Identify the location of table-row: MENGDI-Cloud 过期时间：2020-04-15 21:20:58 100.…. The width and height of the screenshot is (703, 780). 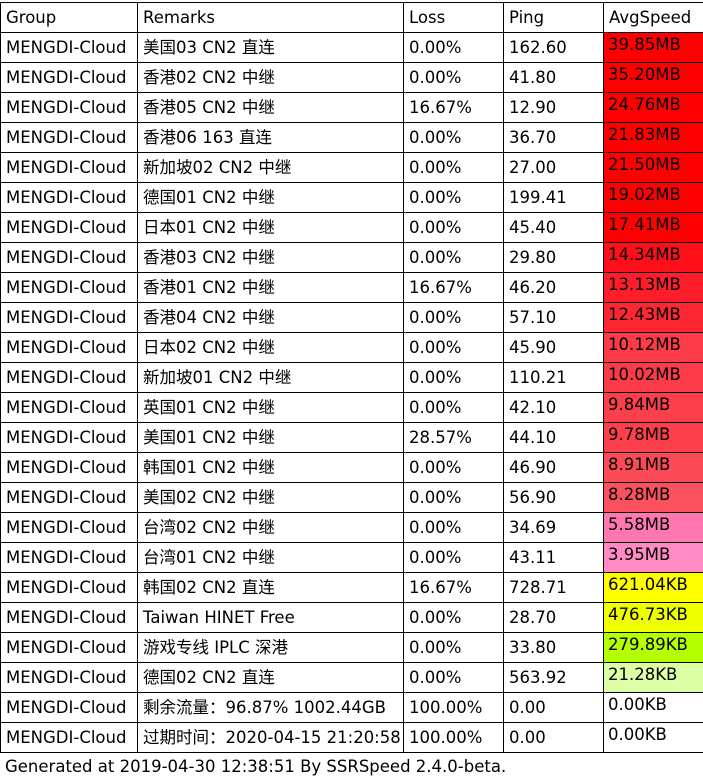
(351, 737).